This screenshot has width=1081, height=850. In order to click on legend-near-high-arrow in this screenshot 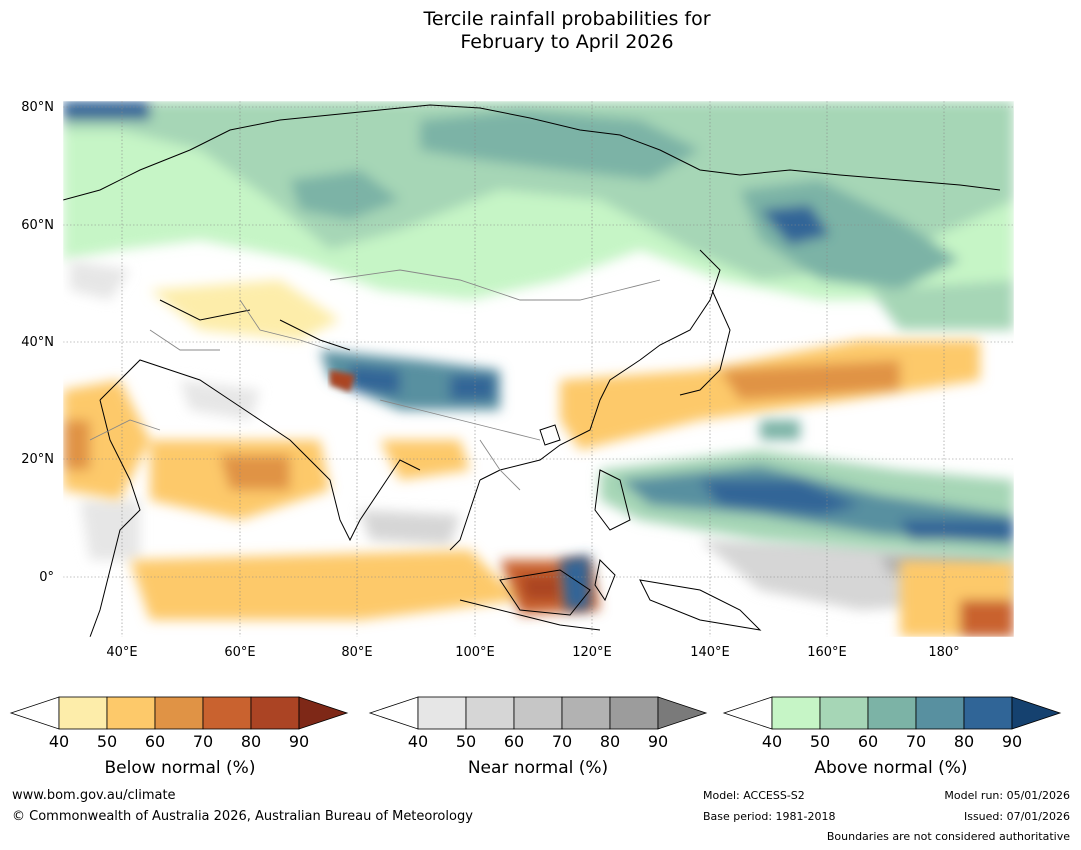, I will do `click(682, 713)`.